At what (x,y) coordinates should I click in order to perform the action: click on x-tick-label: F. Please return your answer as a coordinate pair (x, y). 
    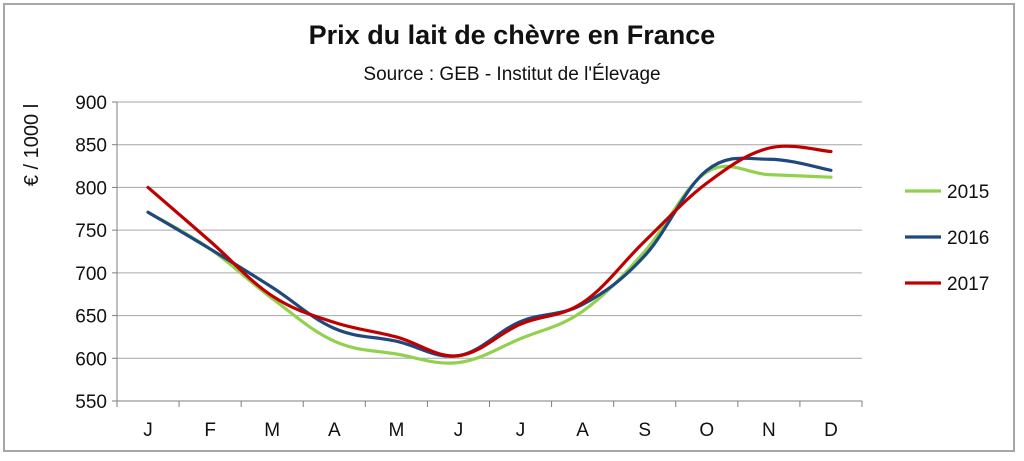
    Looking at the image, I should click on (210, 430).